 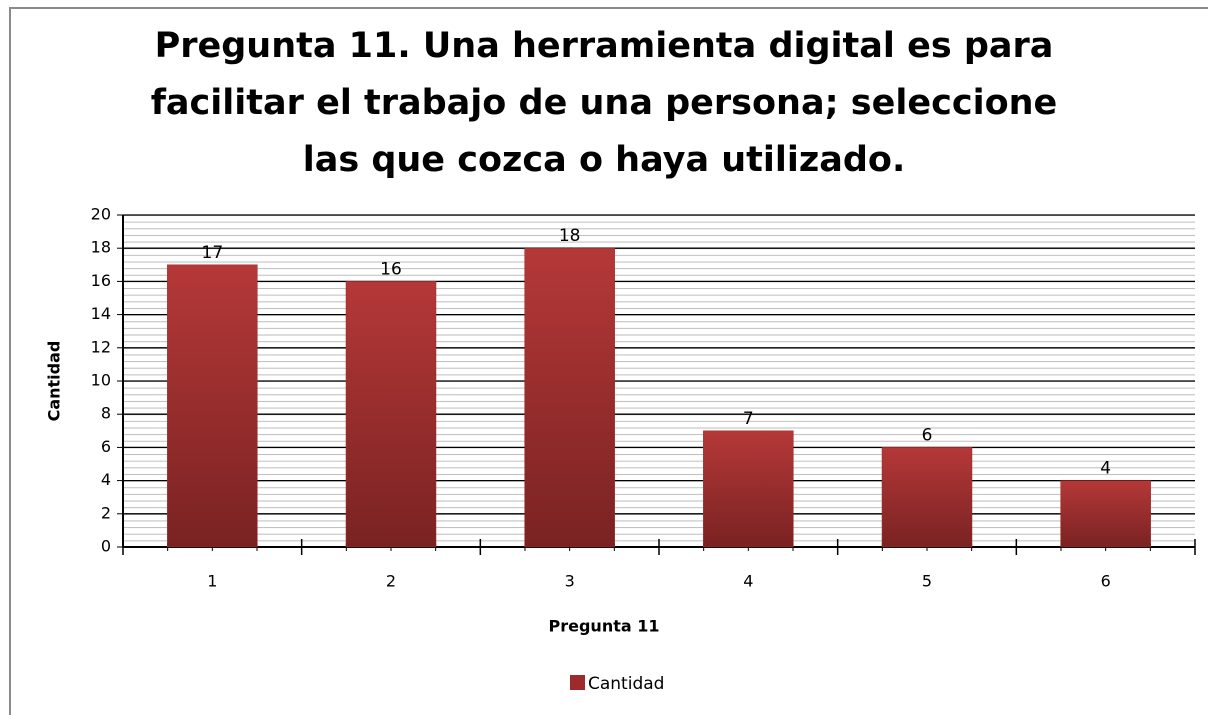 I want to click on y-tick-label: 2, so click(x=106, y=512).